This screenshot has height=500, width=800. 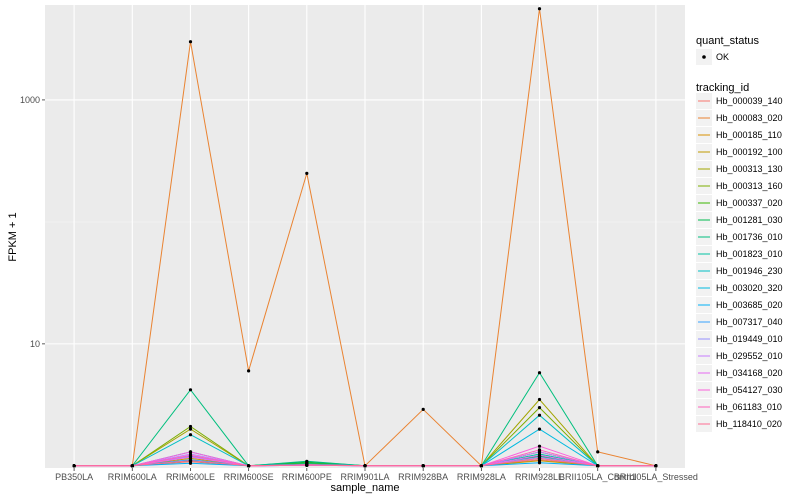 I want to click on data-point-Hb_000313_160-RRIM600LE, so click(x=190, y=426).